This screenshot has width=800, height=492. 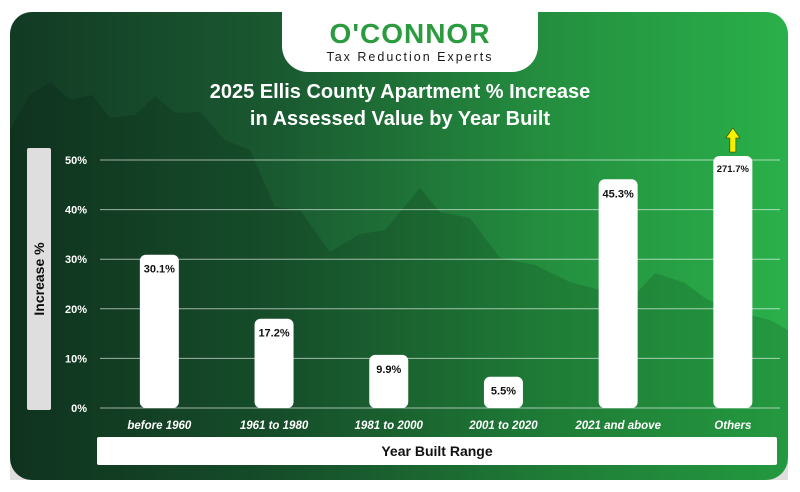 What do you see at coordinates (503, 426) in the screenshot?
I see `x-tick-label: 2001 to 2020` at bounding box center [503, 426].